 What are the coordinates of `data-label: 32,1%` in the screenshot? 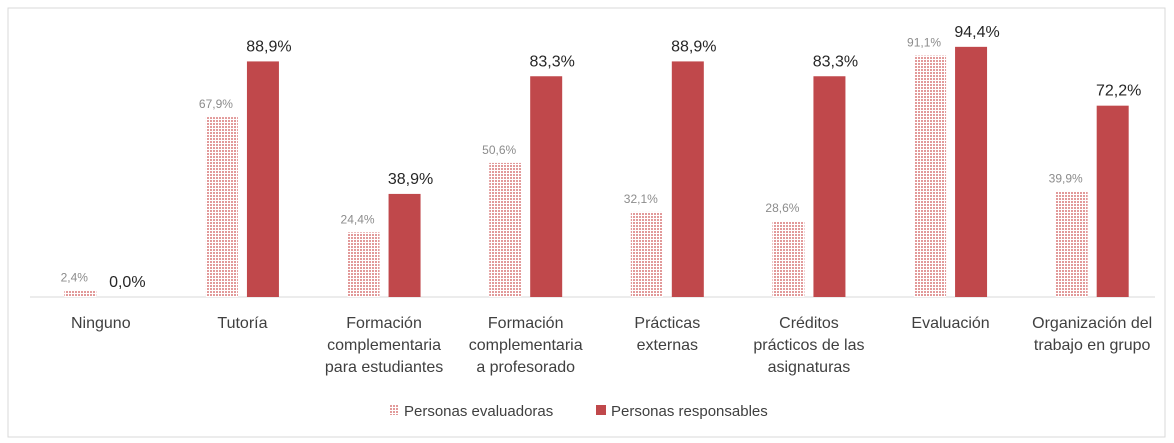 It's located at (641, 199).